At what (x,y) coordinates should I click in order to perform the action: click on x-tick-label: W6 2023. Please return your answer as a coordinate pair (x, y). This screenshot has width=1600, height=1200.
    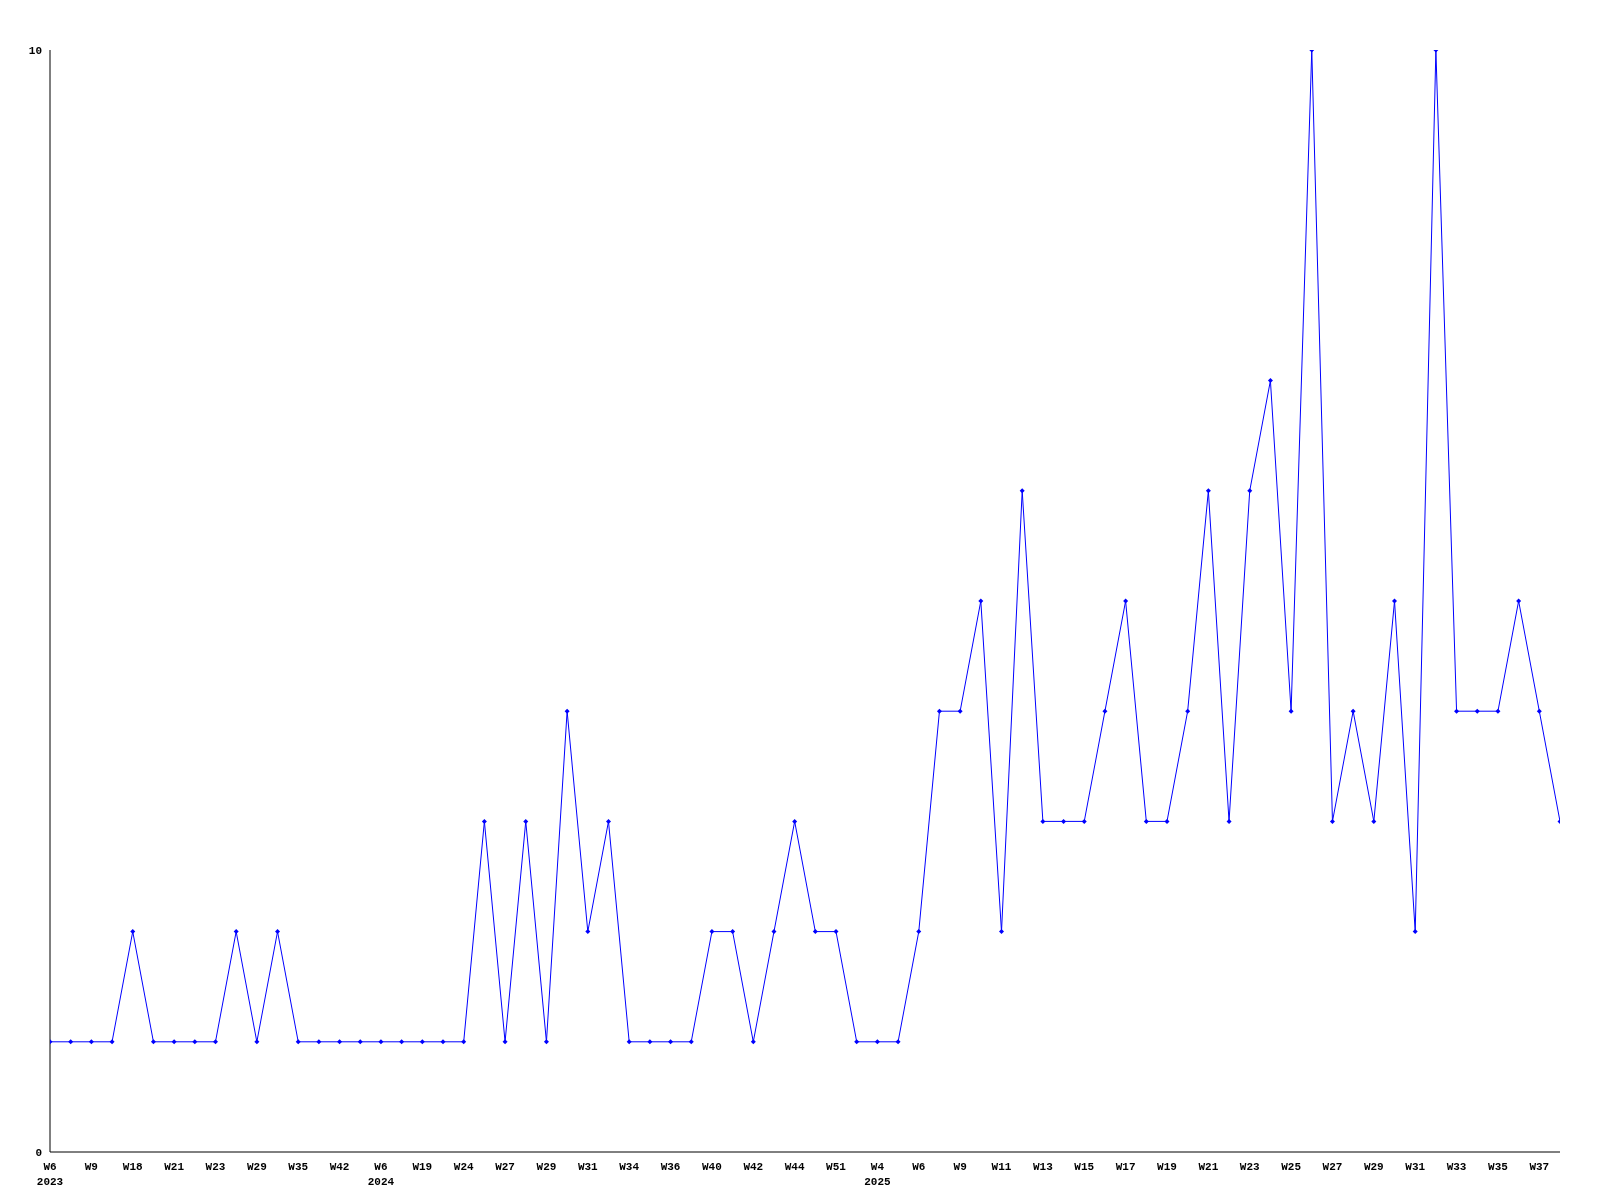
    Looking at the image, I should click on (50, 1174).